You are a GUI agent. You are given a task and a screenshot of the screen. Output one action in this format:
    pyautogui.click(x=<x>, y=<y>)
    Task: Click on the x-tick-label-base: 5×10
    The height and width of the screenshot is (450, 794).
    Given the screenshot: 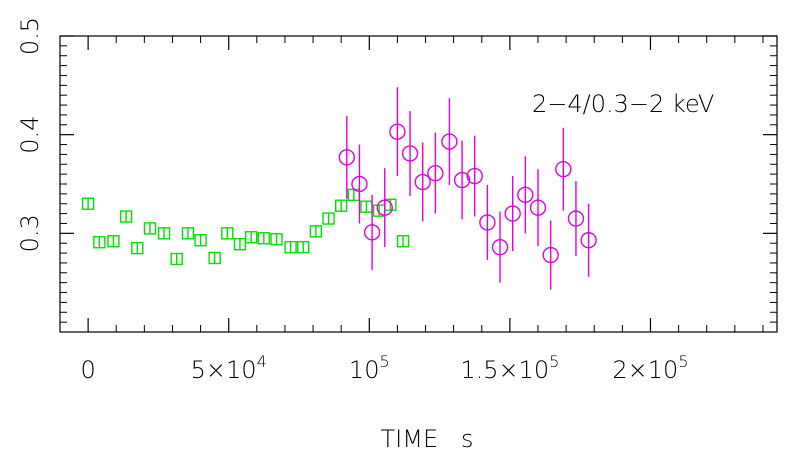 What is the action you would take?
    pyautogui.click(x=224, y=370)
    